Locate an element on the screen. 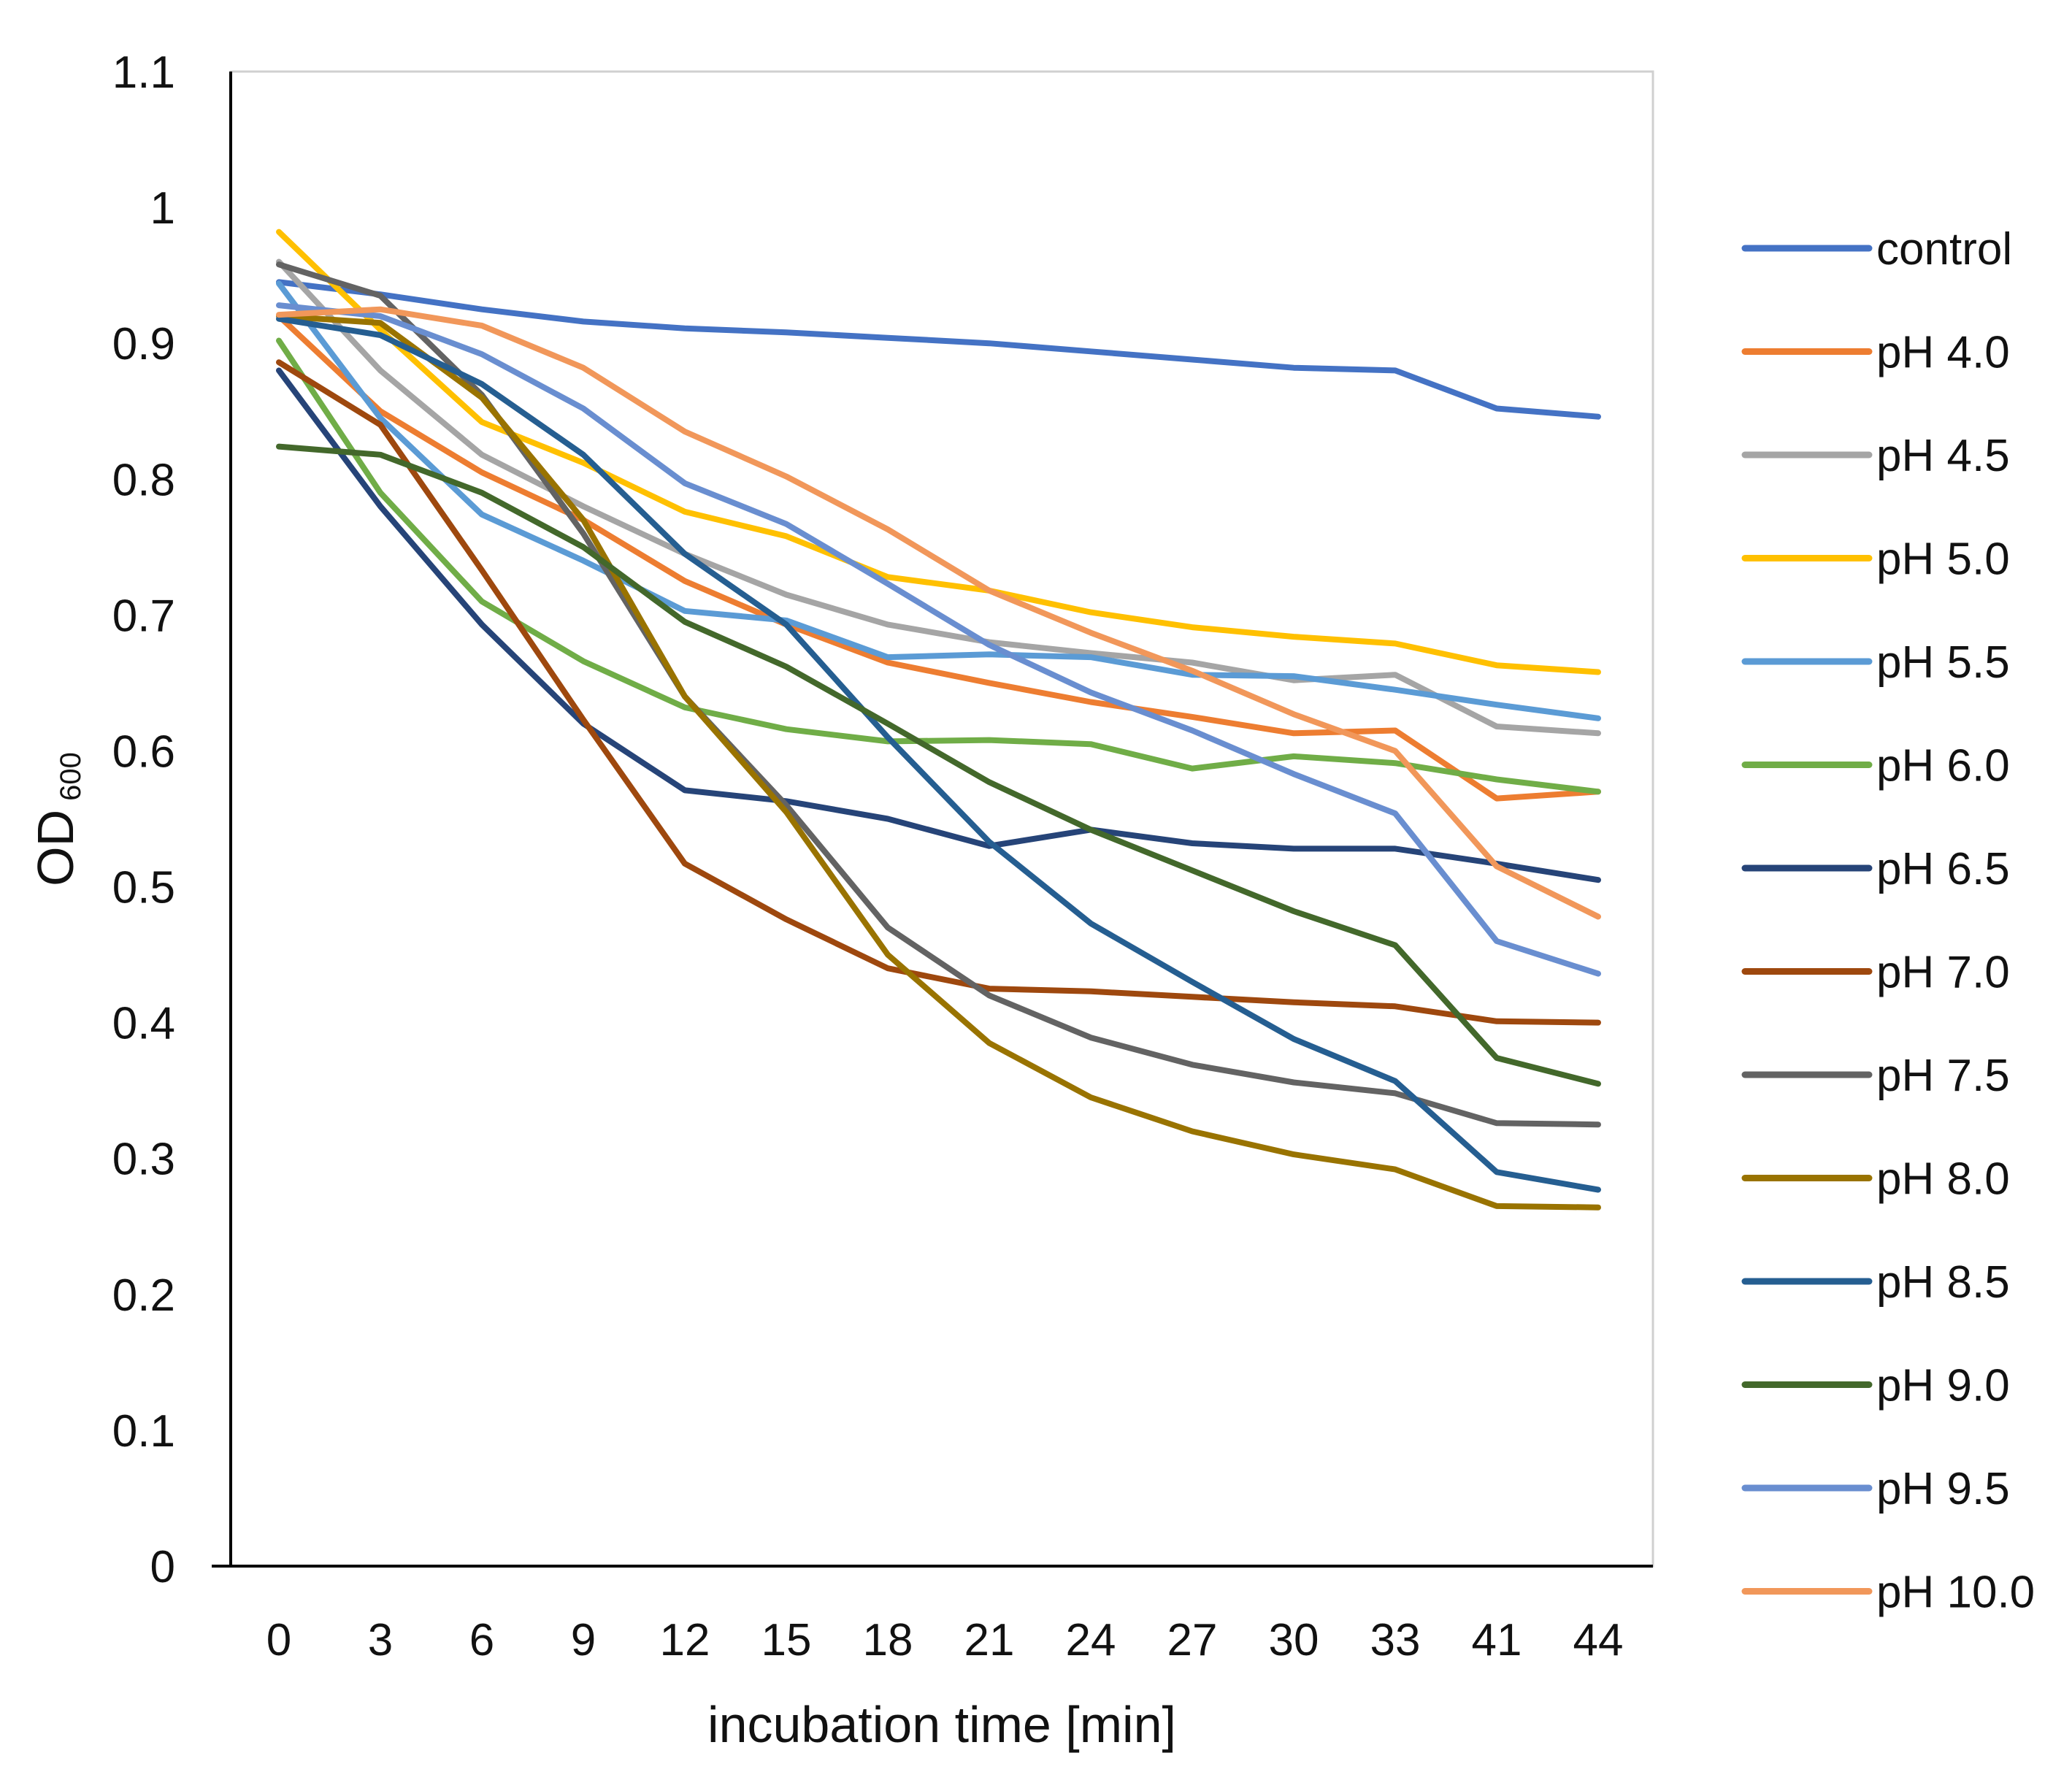  y-tick-label: 0.2 is located at coordinates (143, 1295).